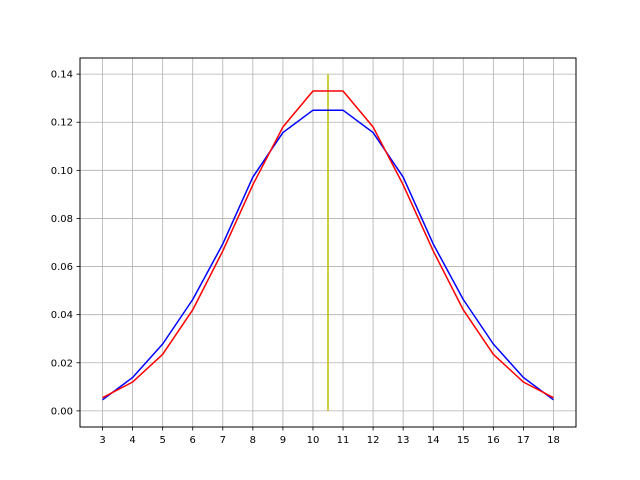 The width and height of the screenshot is (640, 480). Describe the element at coordinates (62, 315) in the screenshot. I see `y-tick-label: 0.04` at that location.